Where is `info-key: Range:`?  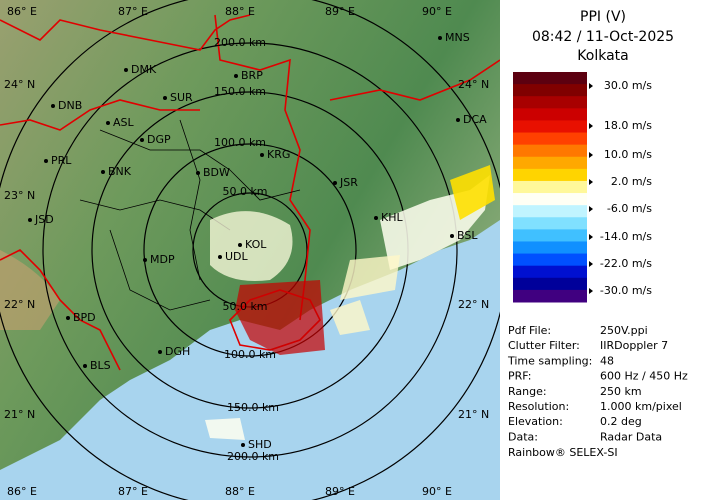
info-key: Range: is located at coordinates (527, 391).